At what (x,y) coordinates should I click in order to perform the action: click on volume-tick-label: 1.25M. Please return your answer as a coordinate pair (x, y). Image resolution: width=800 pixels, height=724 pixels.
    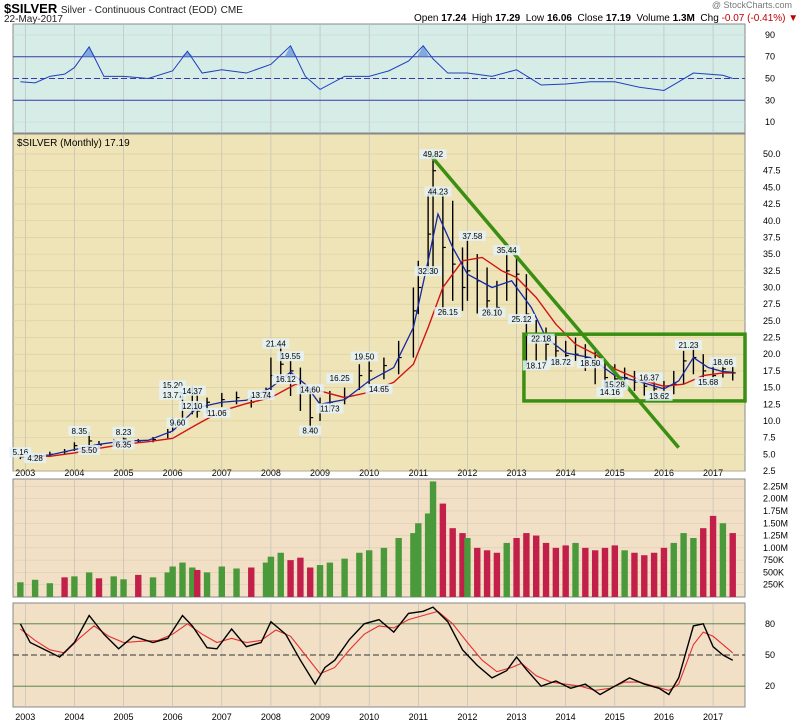
    Looking at the image, I should click on (775, 536).